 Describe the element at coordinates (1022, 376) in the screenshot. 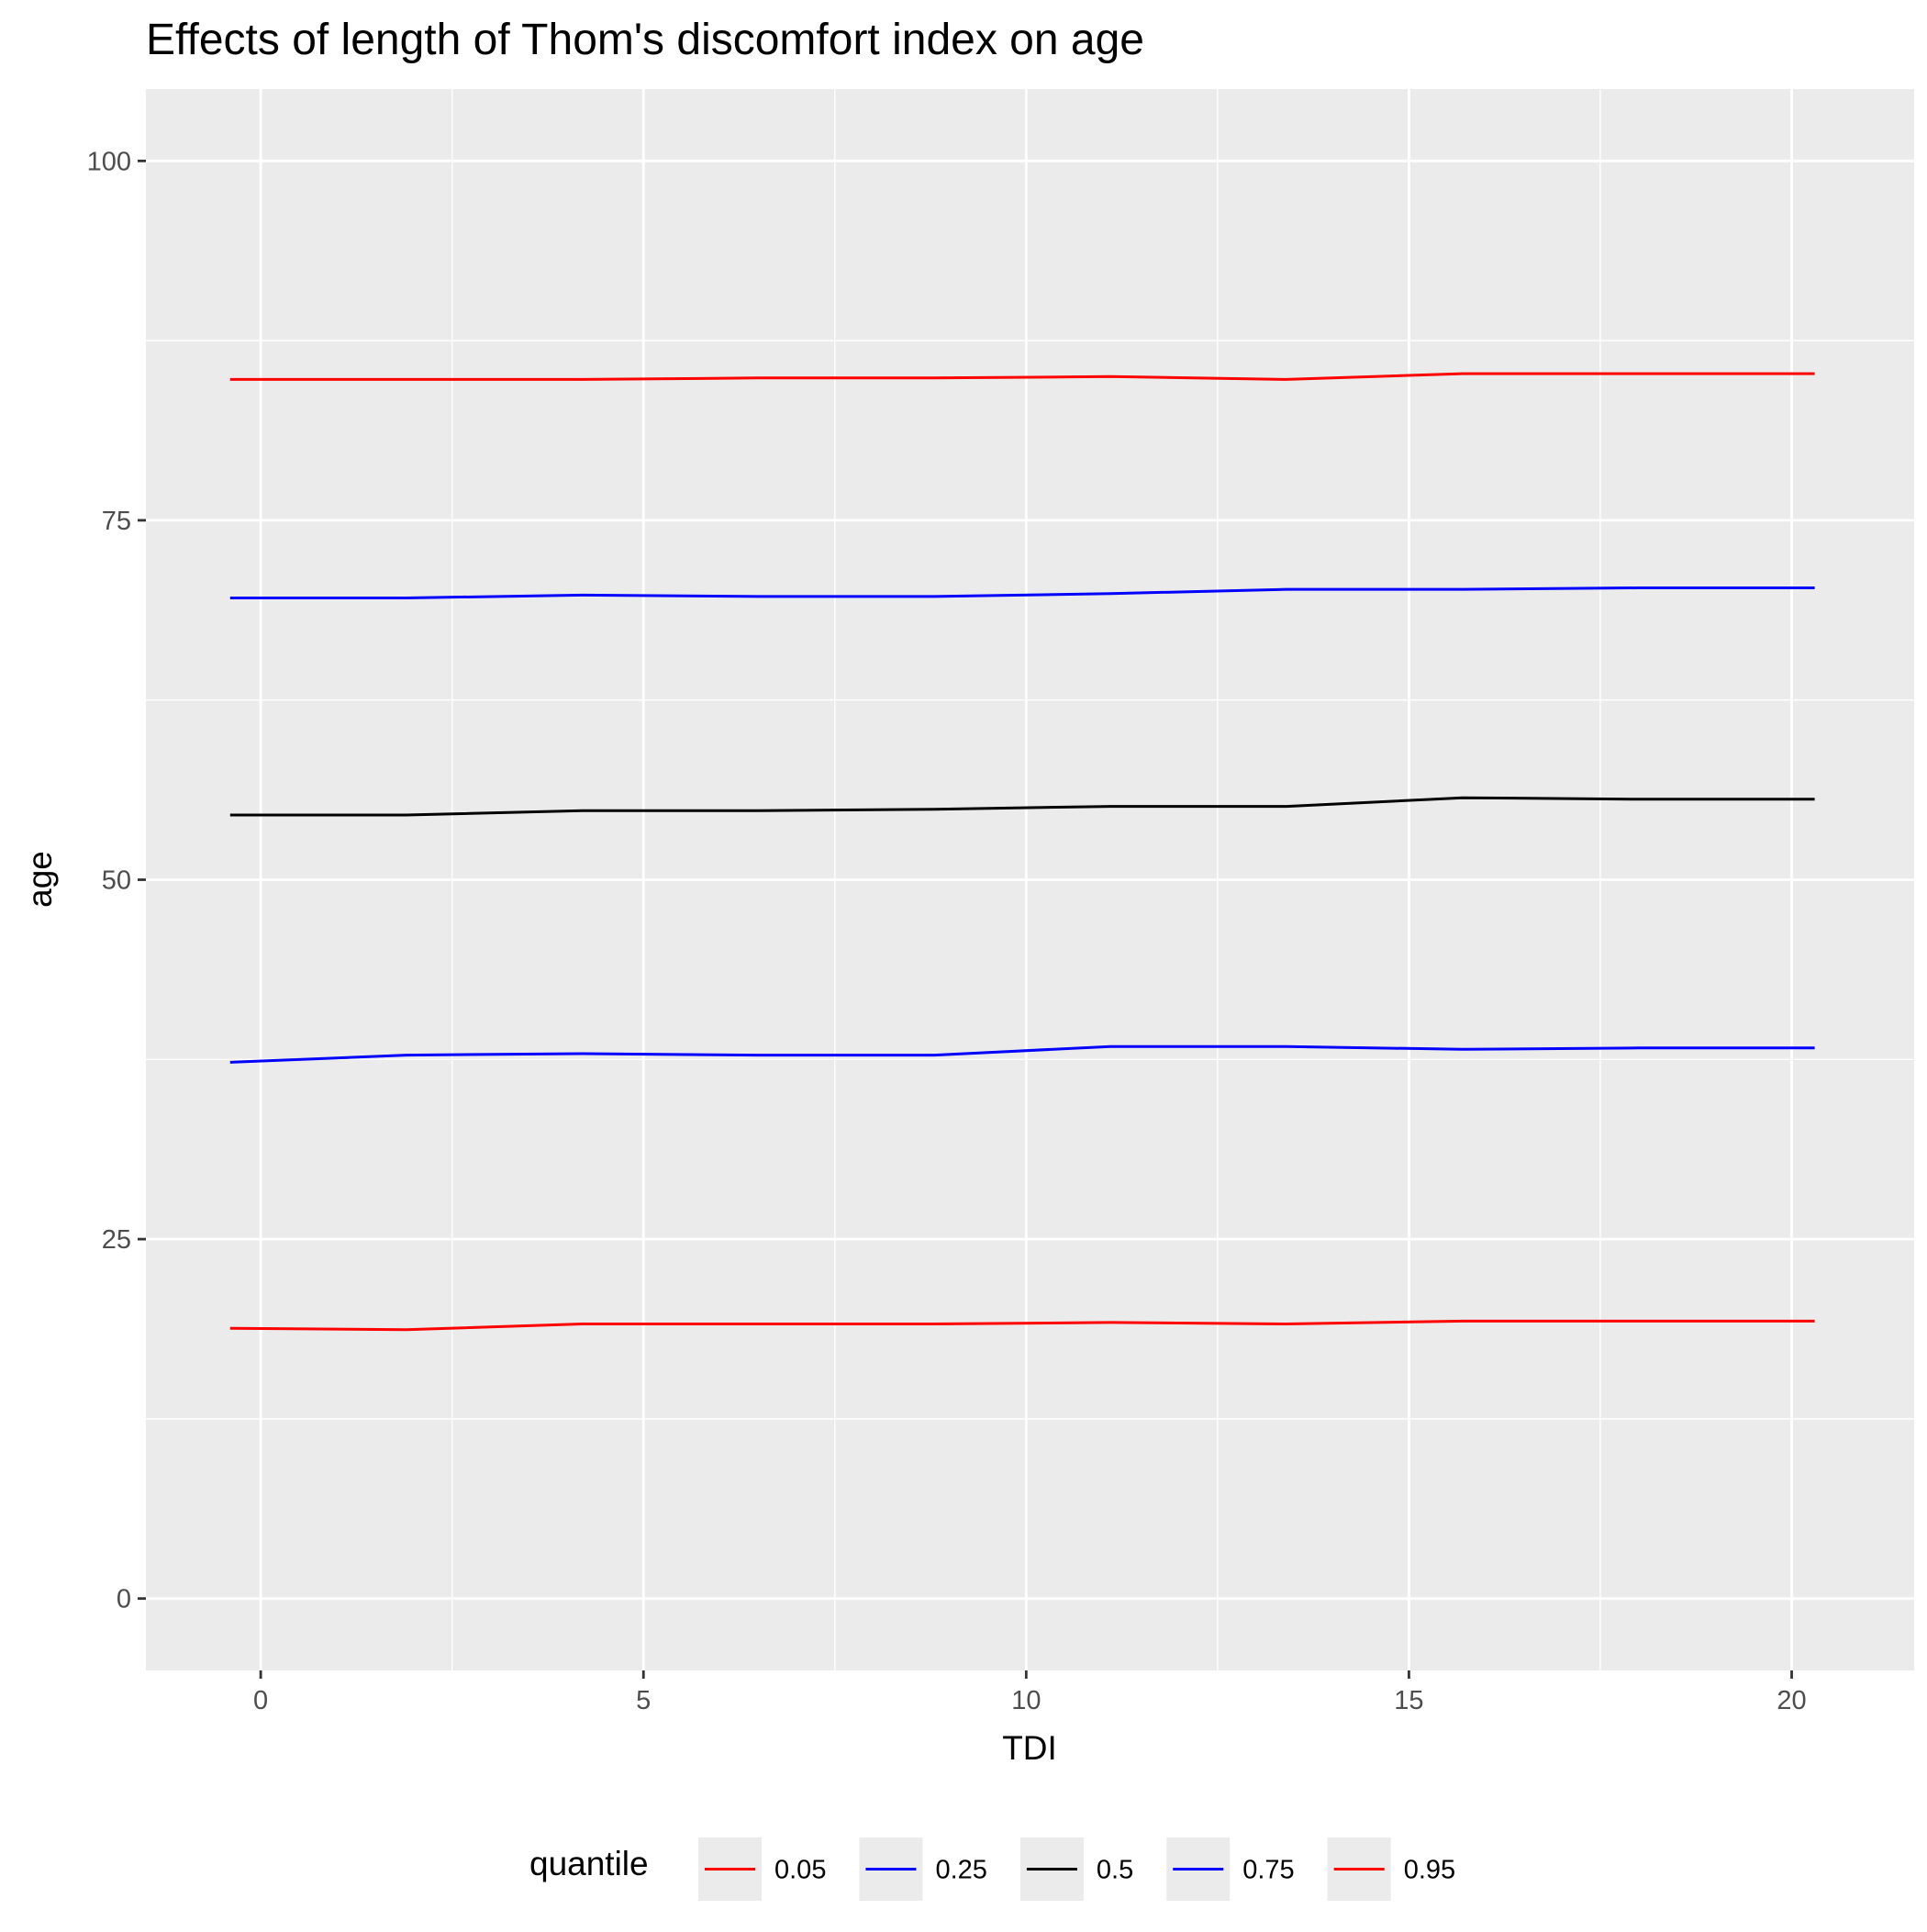

I see `series-line-0.95` at that location.